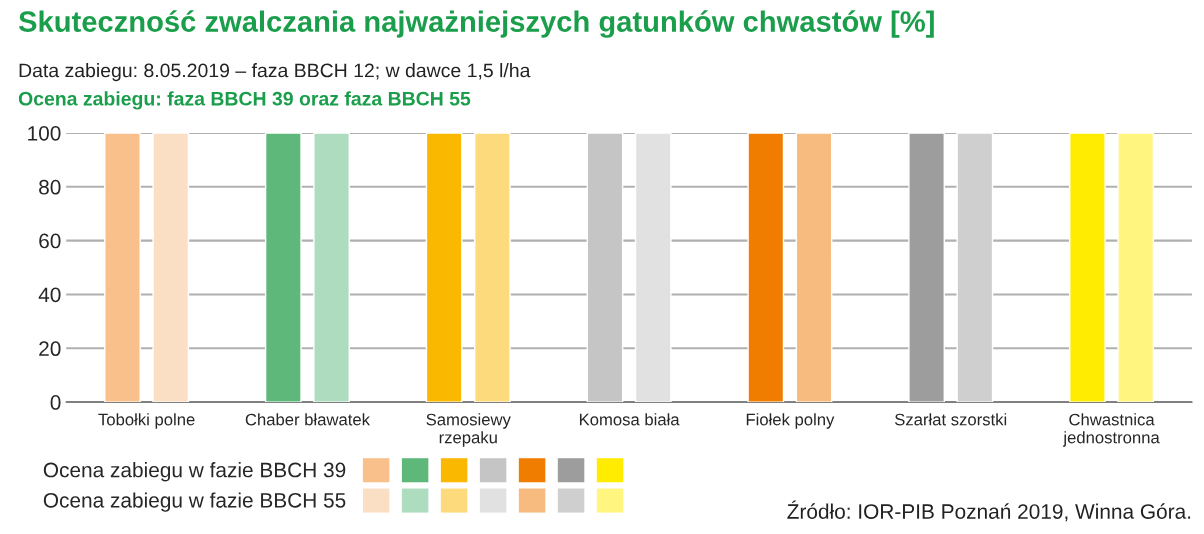  What do you see at coordinates (951, 419) in the screenshot?
I see `x-tick-label: Szarłat szorstki` at bounding box center [951, 419].